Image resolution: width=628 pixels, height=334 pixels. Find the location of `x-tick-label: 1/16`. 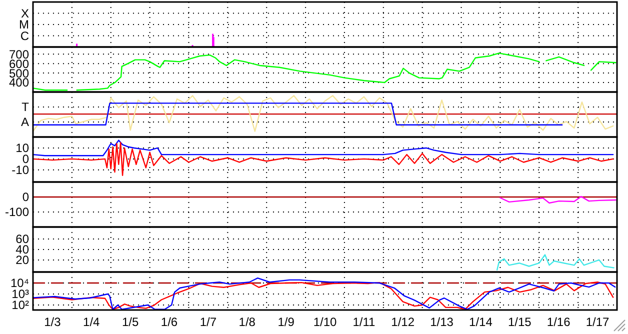

x-tick-label: 1/16 is located at coordinates (558, 322).